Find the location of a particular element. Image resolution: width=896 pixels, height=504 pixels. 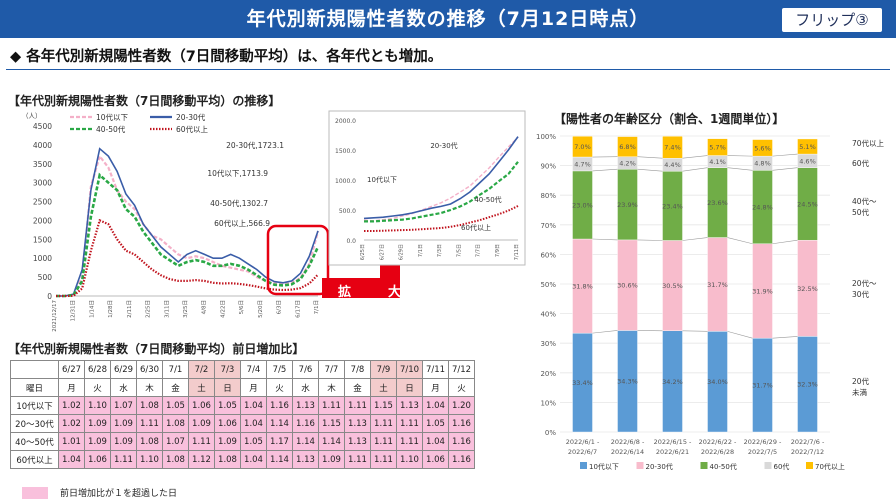

y-tick-label: 500 is located at coordinates (45, 277).